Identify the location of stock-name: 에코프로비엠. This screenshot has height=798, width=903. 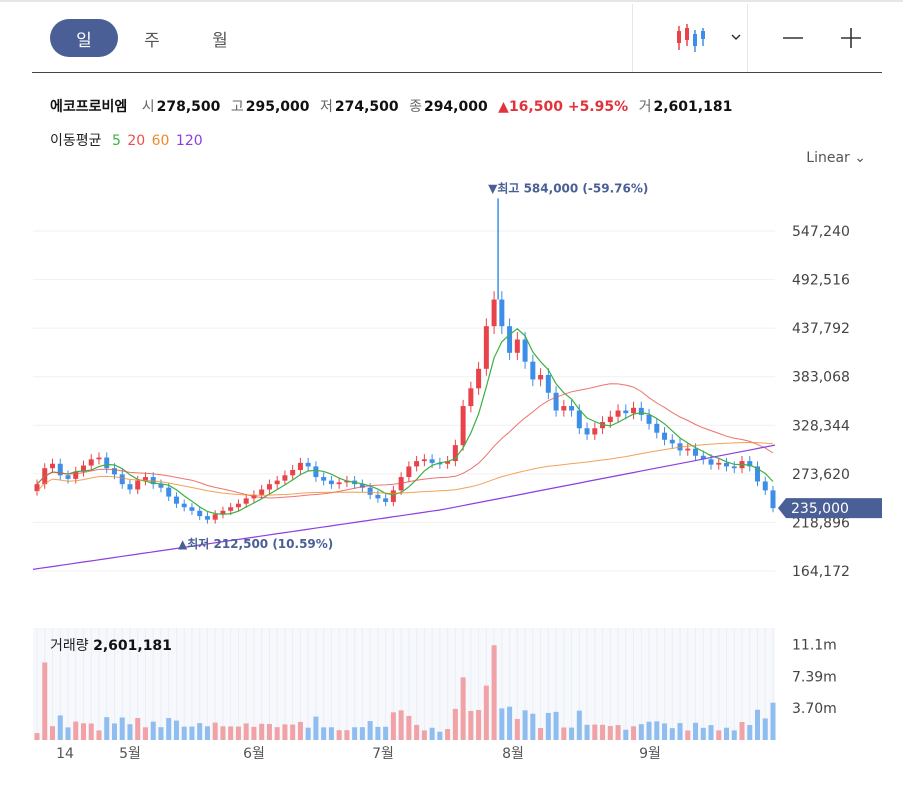
(89, 107).